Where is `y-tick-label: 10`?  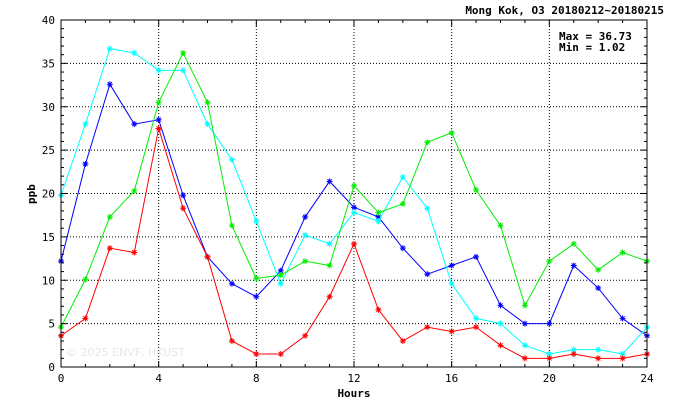
y-tick-label: 10 is located at coordinates (48, 280).